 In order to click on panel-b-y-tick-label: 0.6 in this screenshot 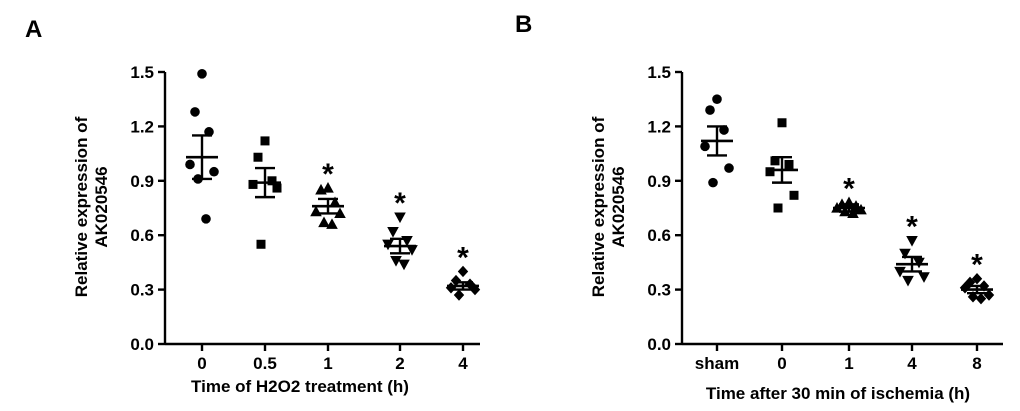, I will do `click(659, 235)`.